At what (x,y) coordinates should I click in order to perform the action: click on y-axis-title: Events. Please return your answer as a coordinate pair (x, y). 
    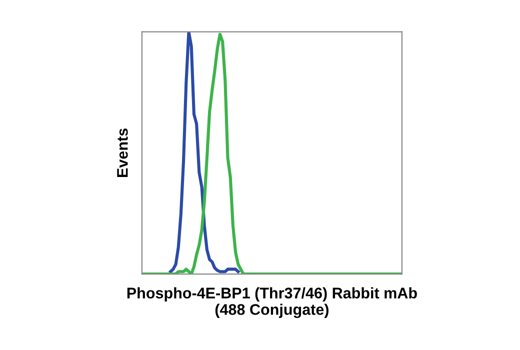
    Looking at the image, I should click on (122, 152).